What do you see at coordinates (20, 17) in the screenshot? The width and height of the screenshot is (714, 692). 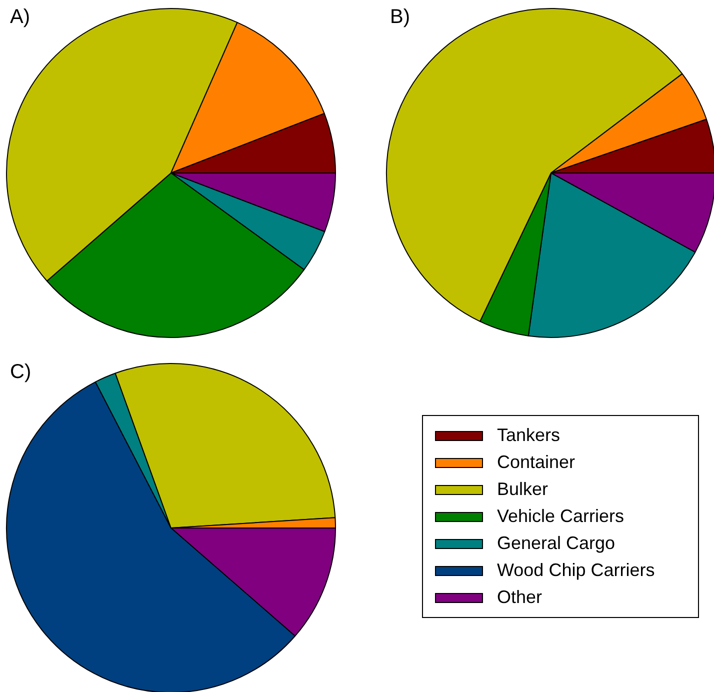 I see `chart-title: A)` at bounding box center [20, 17].